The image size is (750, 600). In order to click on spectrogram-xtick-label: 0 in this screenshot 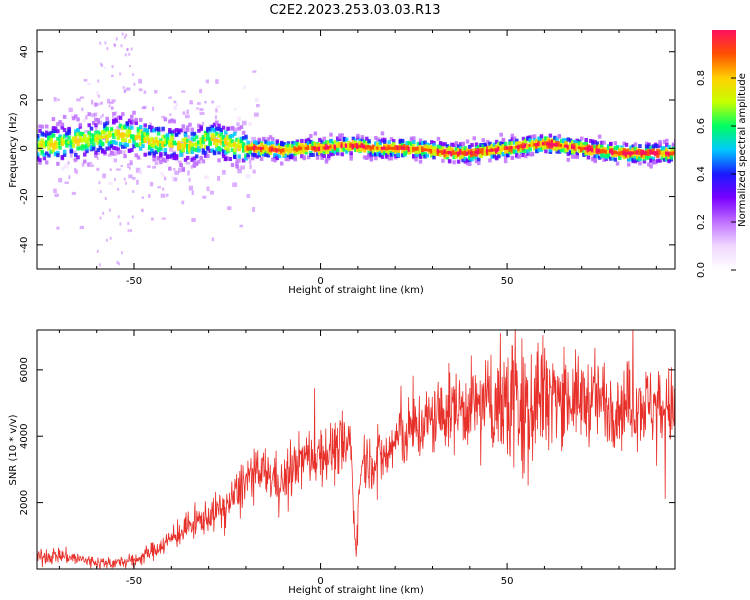, I will do `click(320, 281)`.